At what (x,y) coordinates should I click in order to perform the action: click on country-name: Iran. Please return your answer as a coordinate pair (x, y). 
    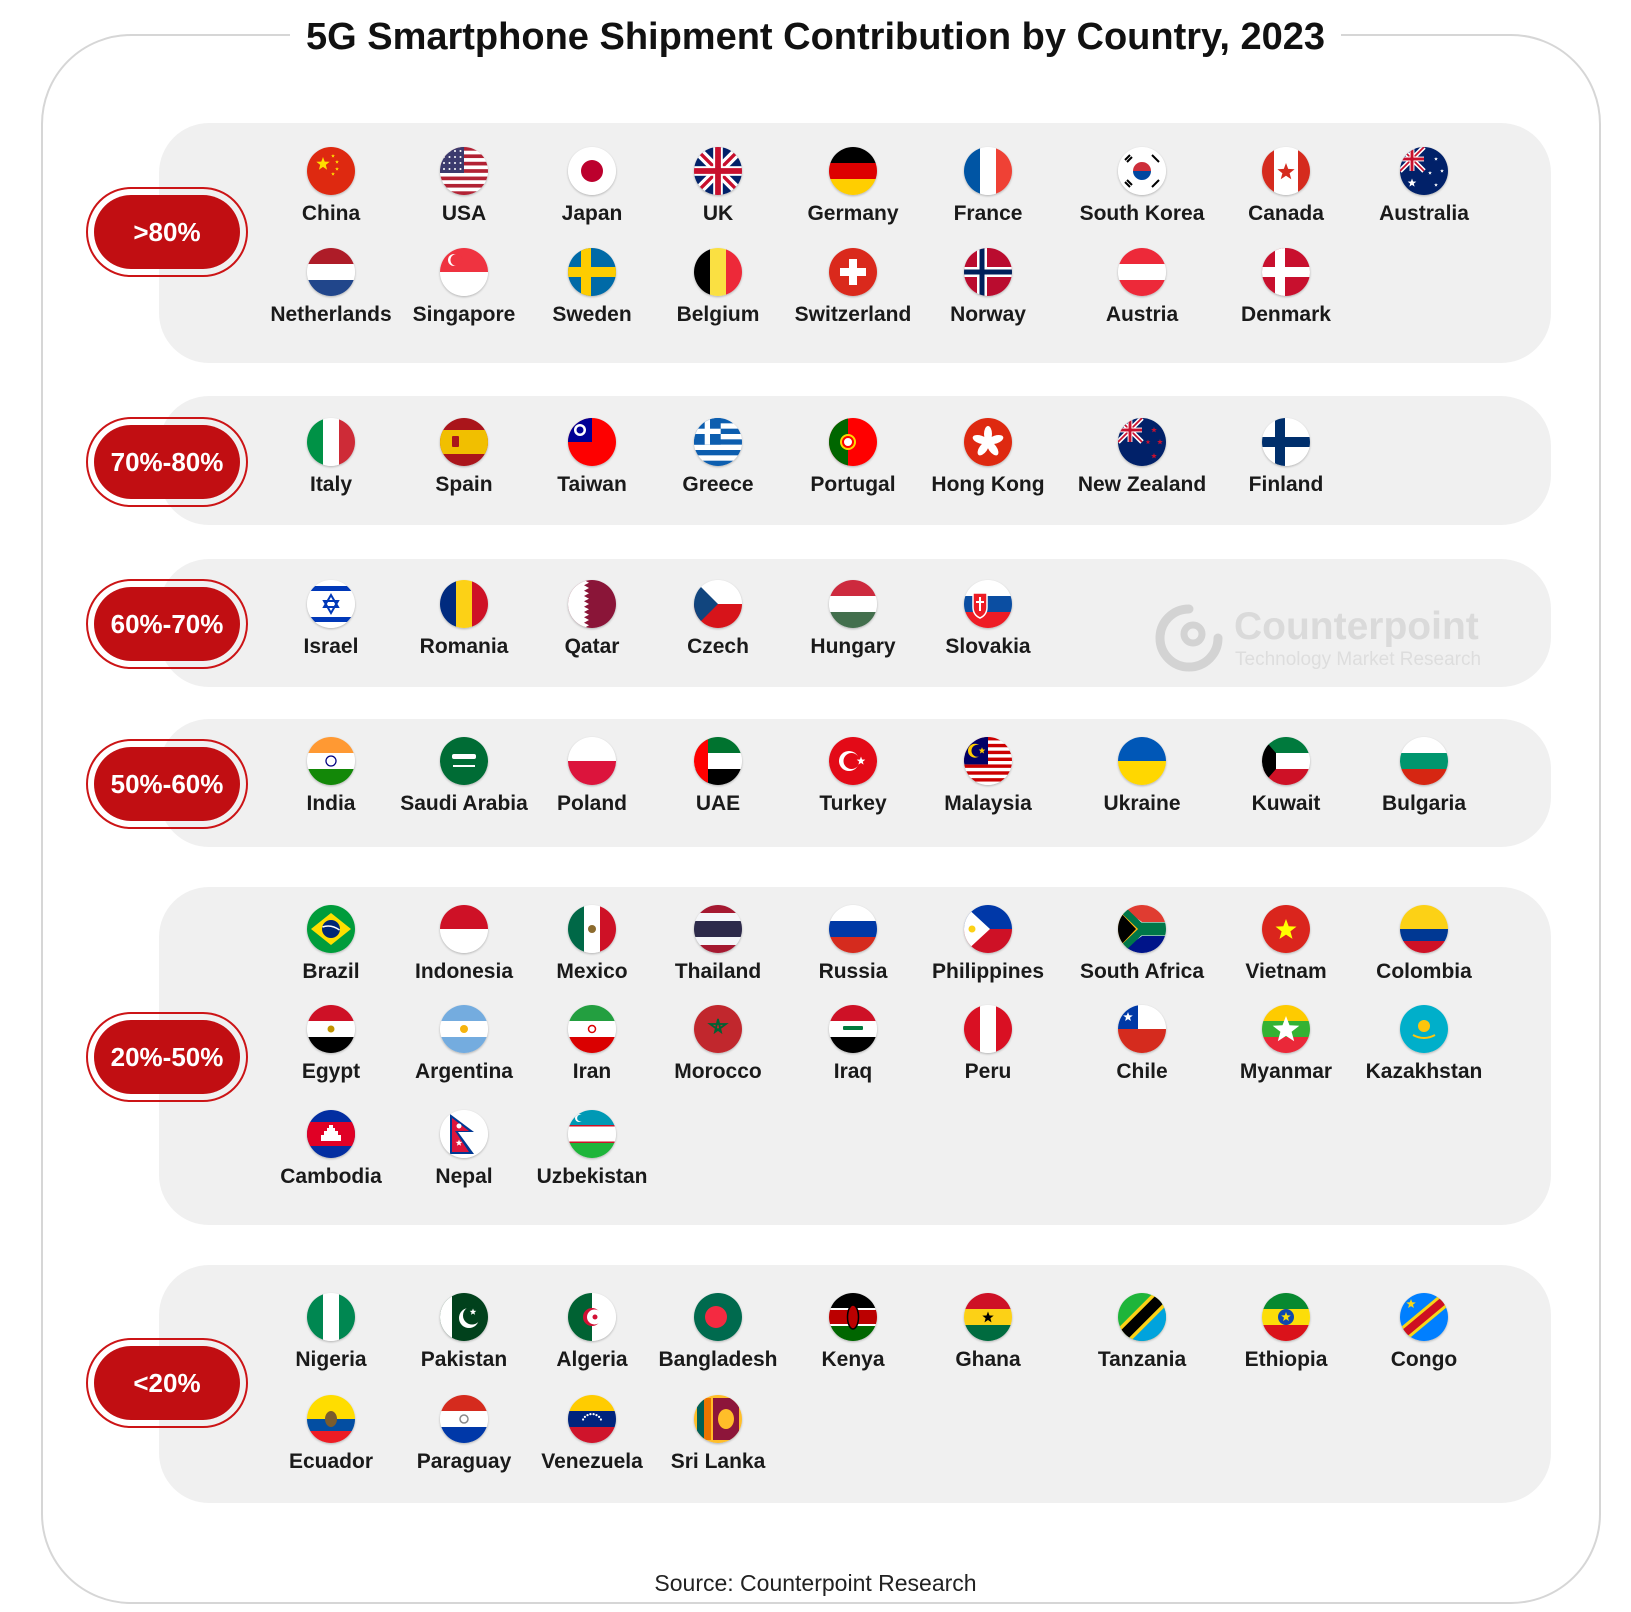
    Looking at the image, I should click on (592, 1071).